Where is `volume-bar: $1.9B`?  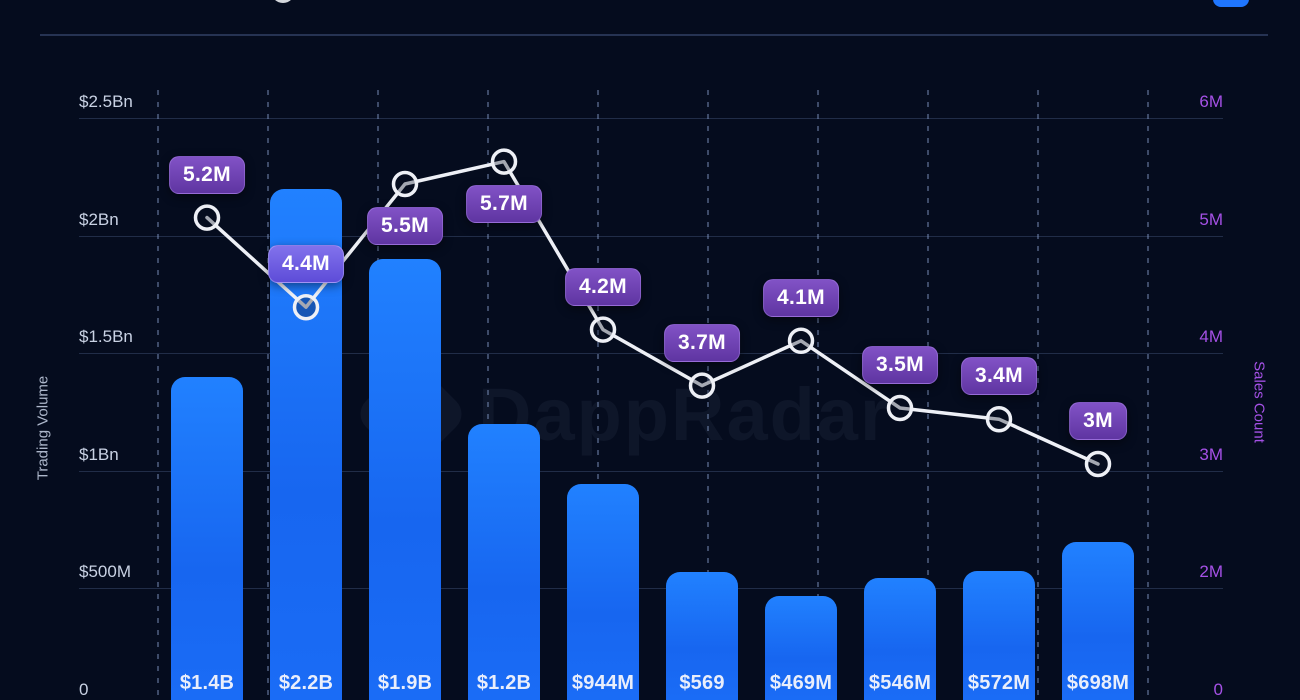
volume-bar: $1.9B is located at coordinates (405, 479).